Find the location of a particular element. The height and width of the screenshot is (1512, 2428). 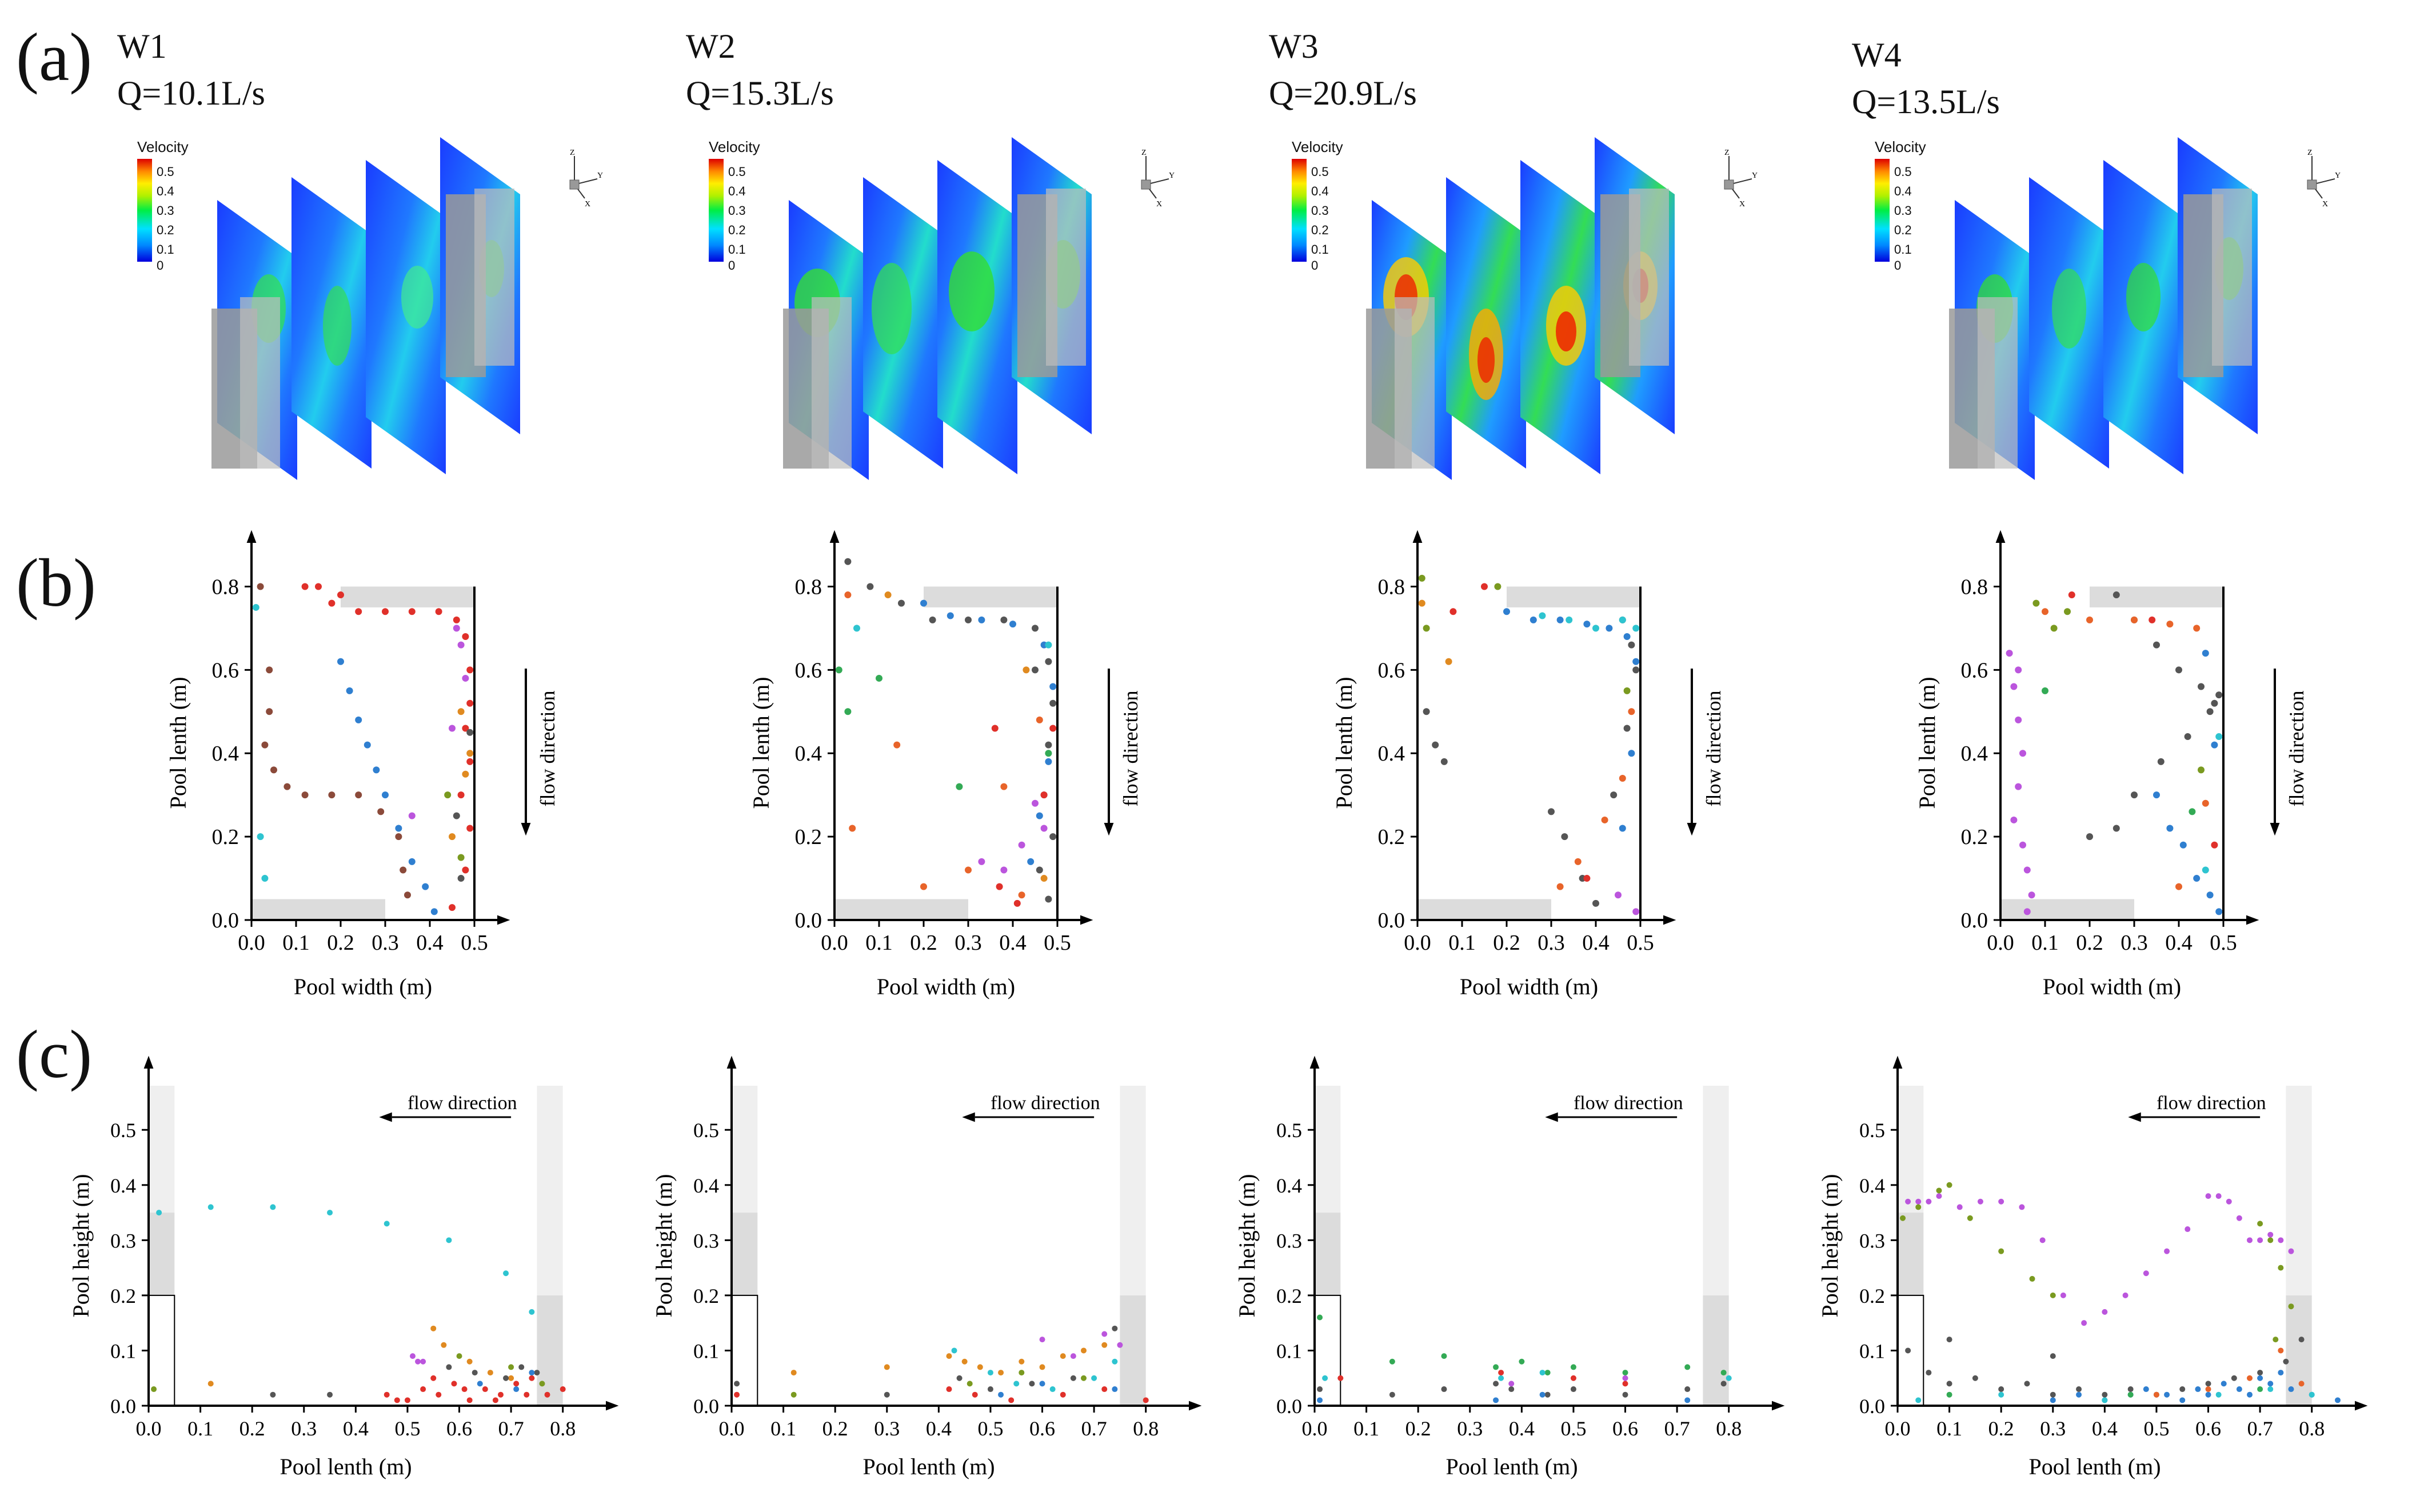

y-axis-title: Pool lenth (m) is located at coordinates (1344, 743).